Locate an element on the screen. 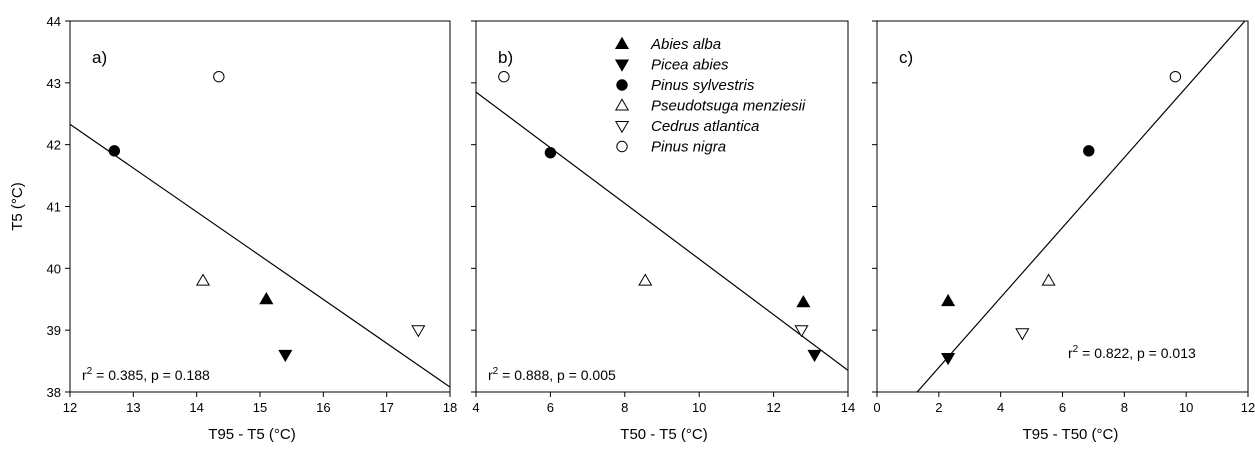  x-tick-label: 0 is located at coordinates (876, 407).